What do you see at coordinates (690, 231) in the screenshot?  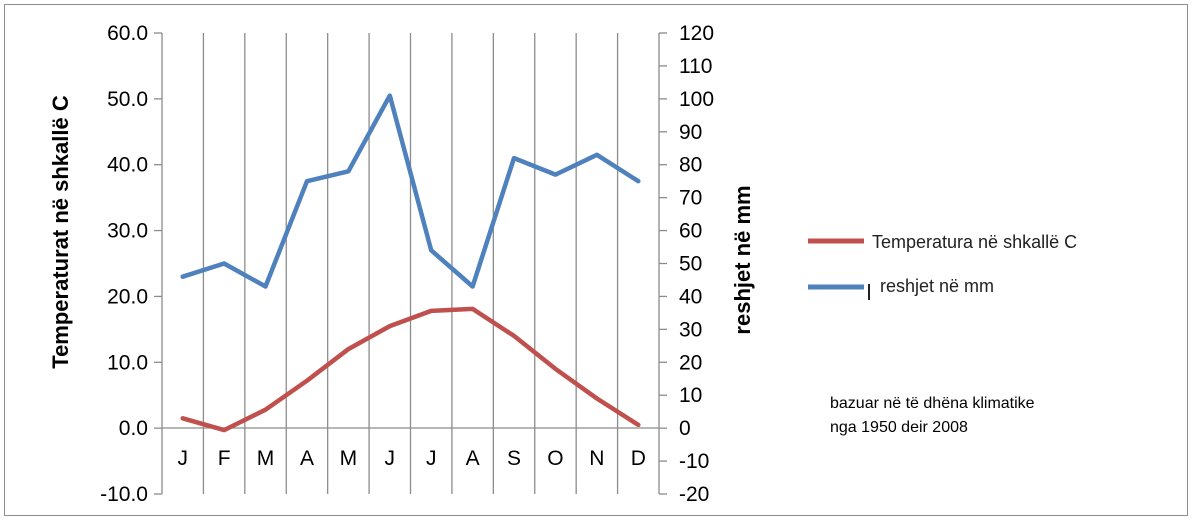 I see `right-tick-label: 60` at bounding box center [690, 231].